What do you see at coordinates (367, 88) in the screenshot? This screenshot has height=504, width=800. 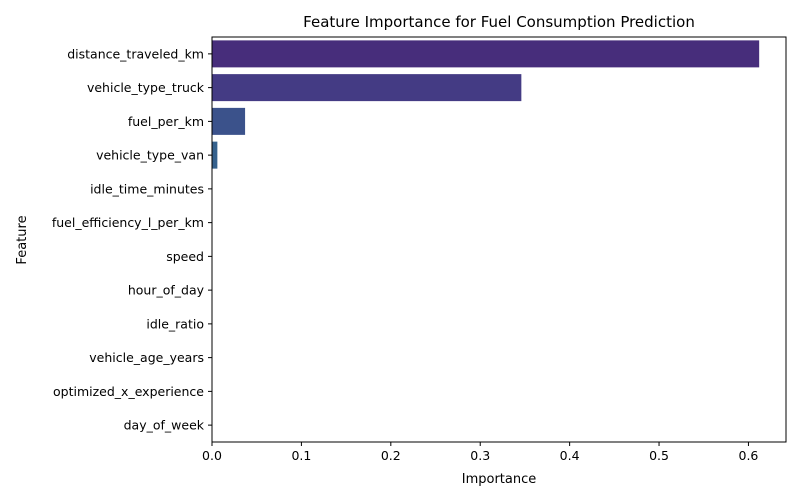 I see `bar-vehicle-type-truck` at bounding box center [367, 88].